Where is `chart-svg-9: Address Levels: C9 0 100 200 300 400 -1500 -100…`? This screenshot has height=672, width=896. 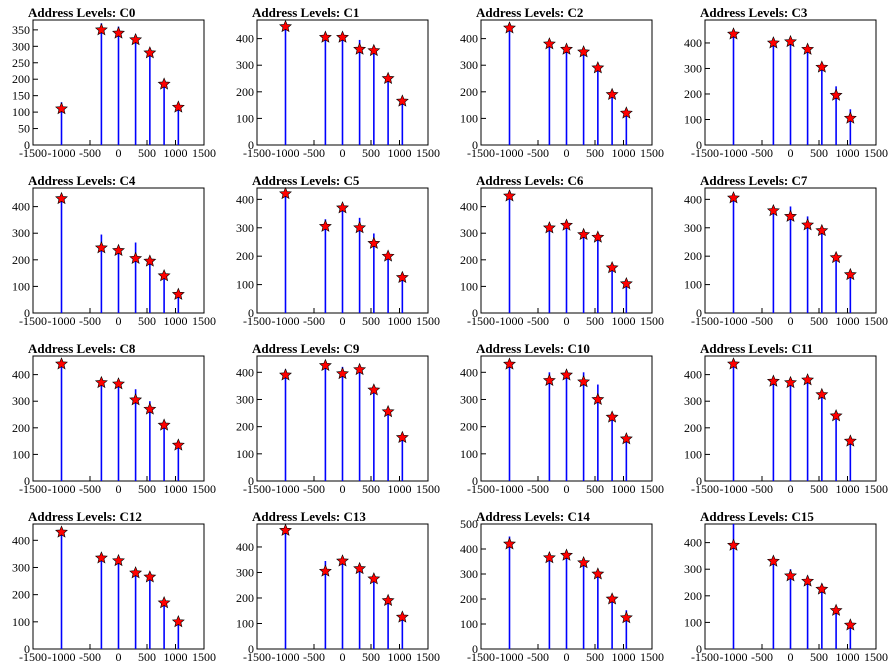 chart-svg-9: Address Levels: C9 0 100 200 300 400 -1500 -100… is located at coordinates (338, 418).